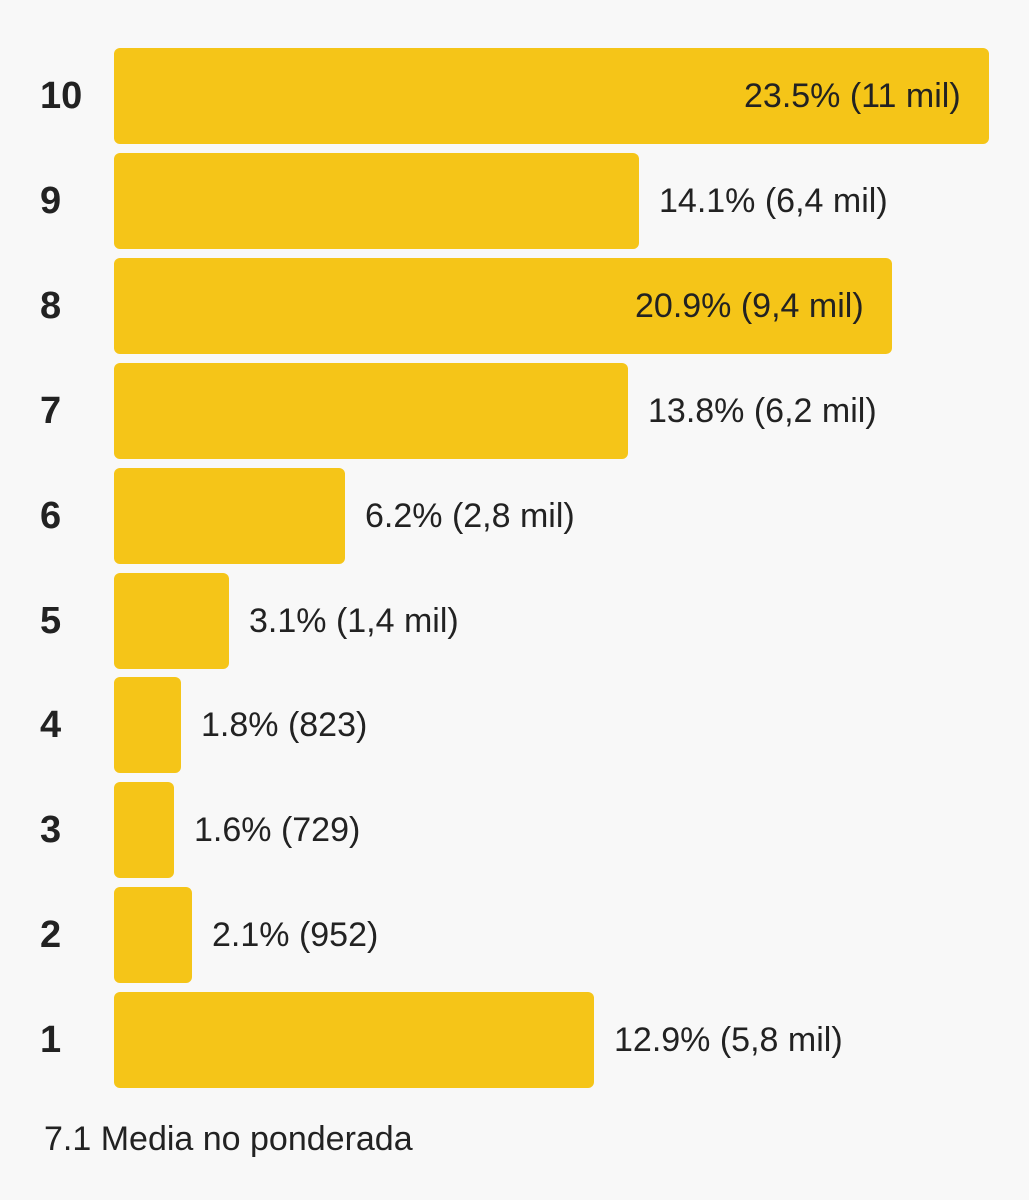  I want to click on data-label: 20.9% (9,4 mil), so click(749, 306).